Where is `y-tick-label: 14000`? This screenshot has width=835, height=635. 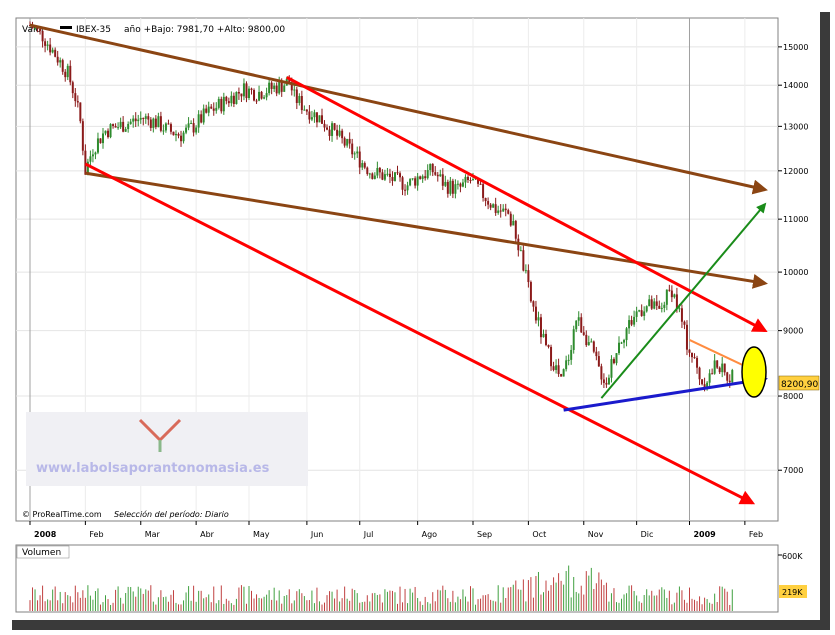
y-tick-label: 14000 is located at coordinates (795, 85).